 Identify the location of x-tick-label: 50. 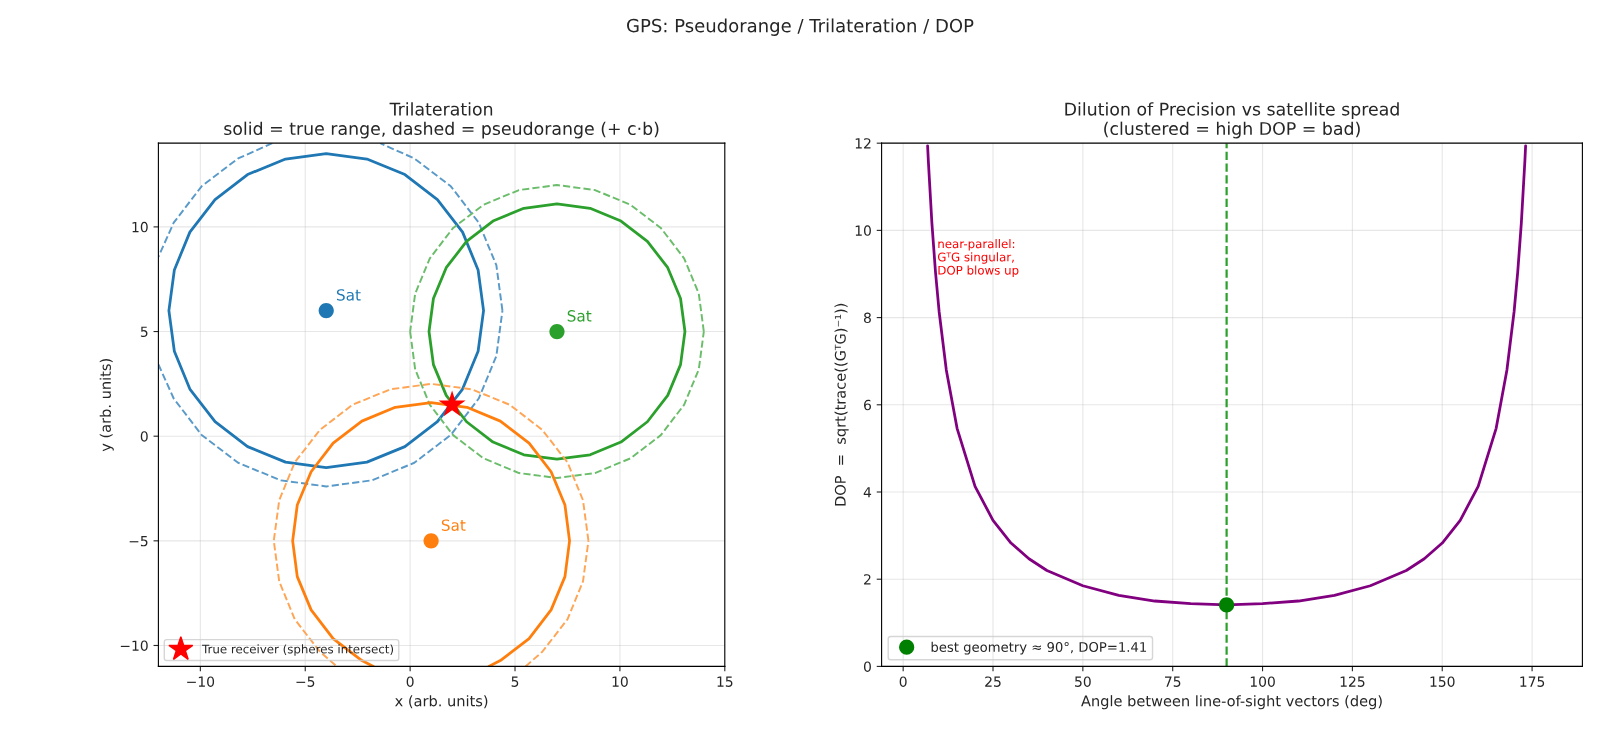
(1083, 681).